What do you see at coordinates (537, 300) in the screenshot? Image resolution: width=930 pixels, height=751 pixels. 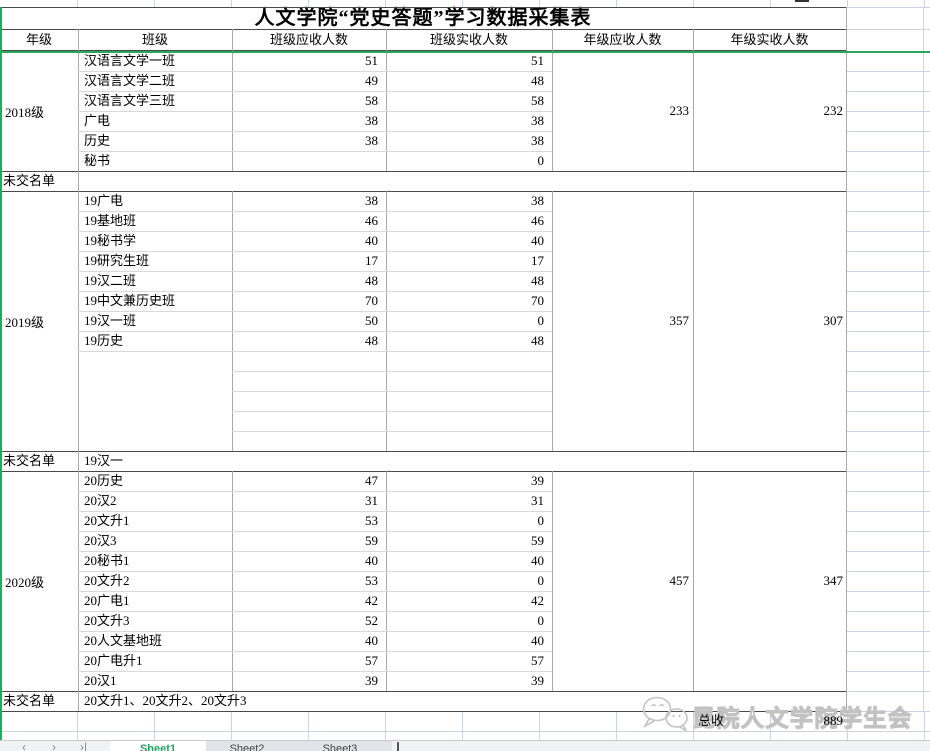 I see `cell-class-got: 70` at bounding box center [537, 300].